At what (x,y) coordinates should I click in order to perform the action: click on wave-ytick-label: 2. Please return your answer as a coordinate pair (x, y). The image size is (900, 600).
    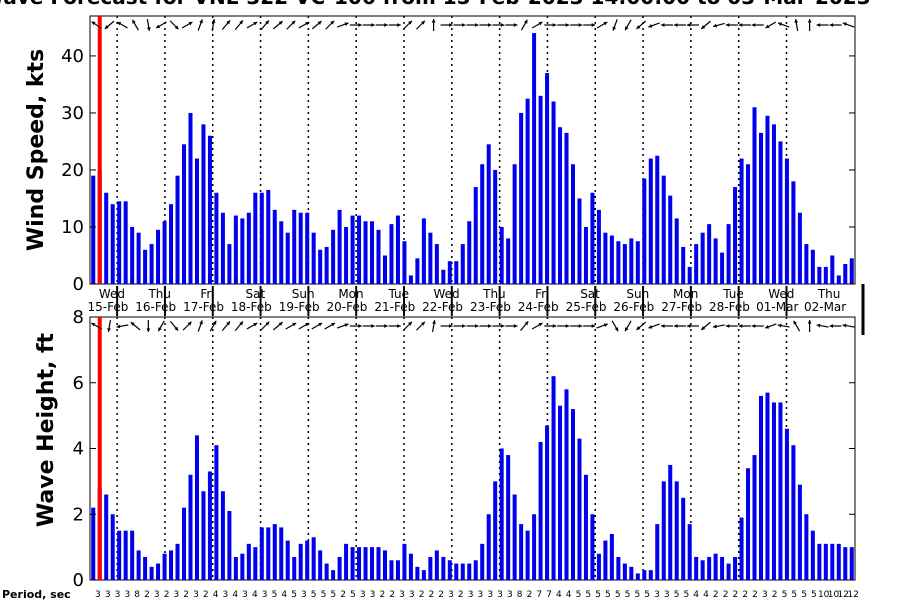
    Looking at the image, I should click on (78, 514).